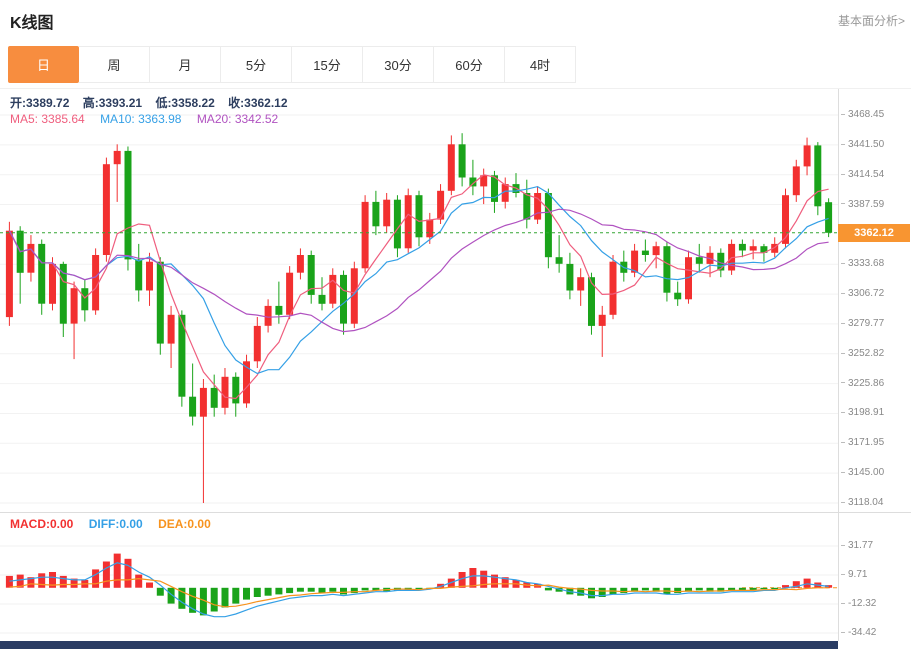  I want to click on tab-60min: 60分, so click(469, 64).